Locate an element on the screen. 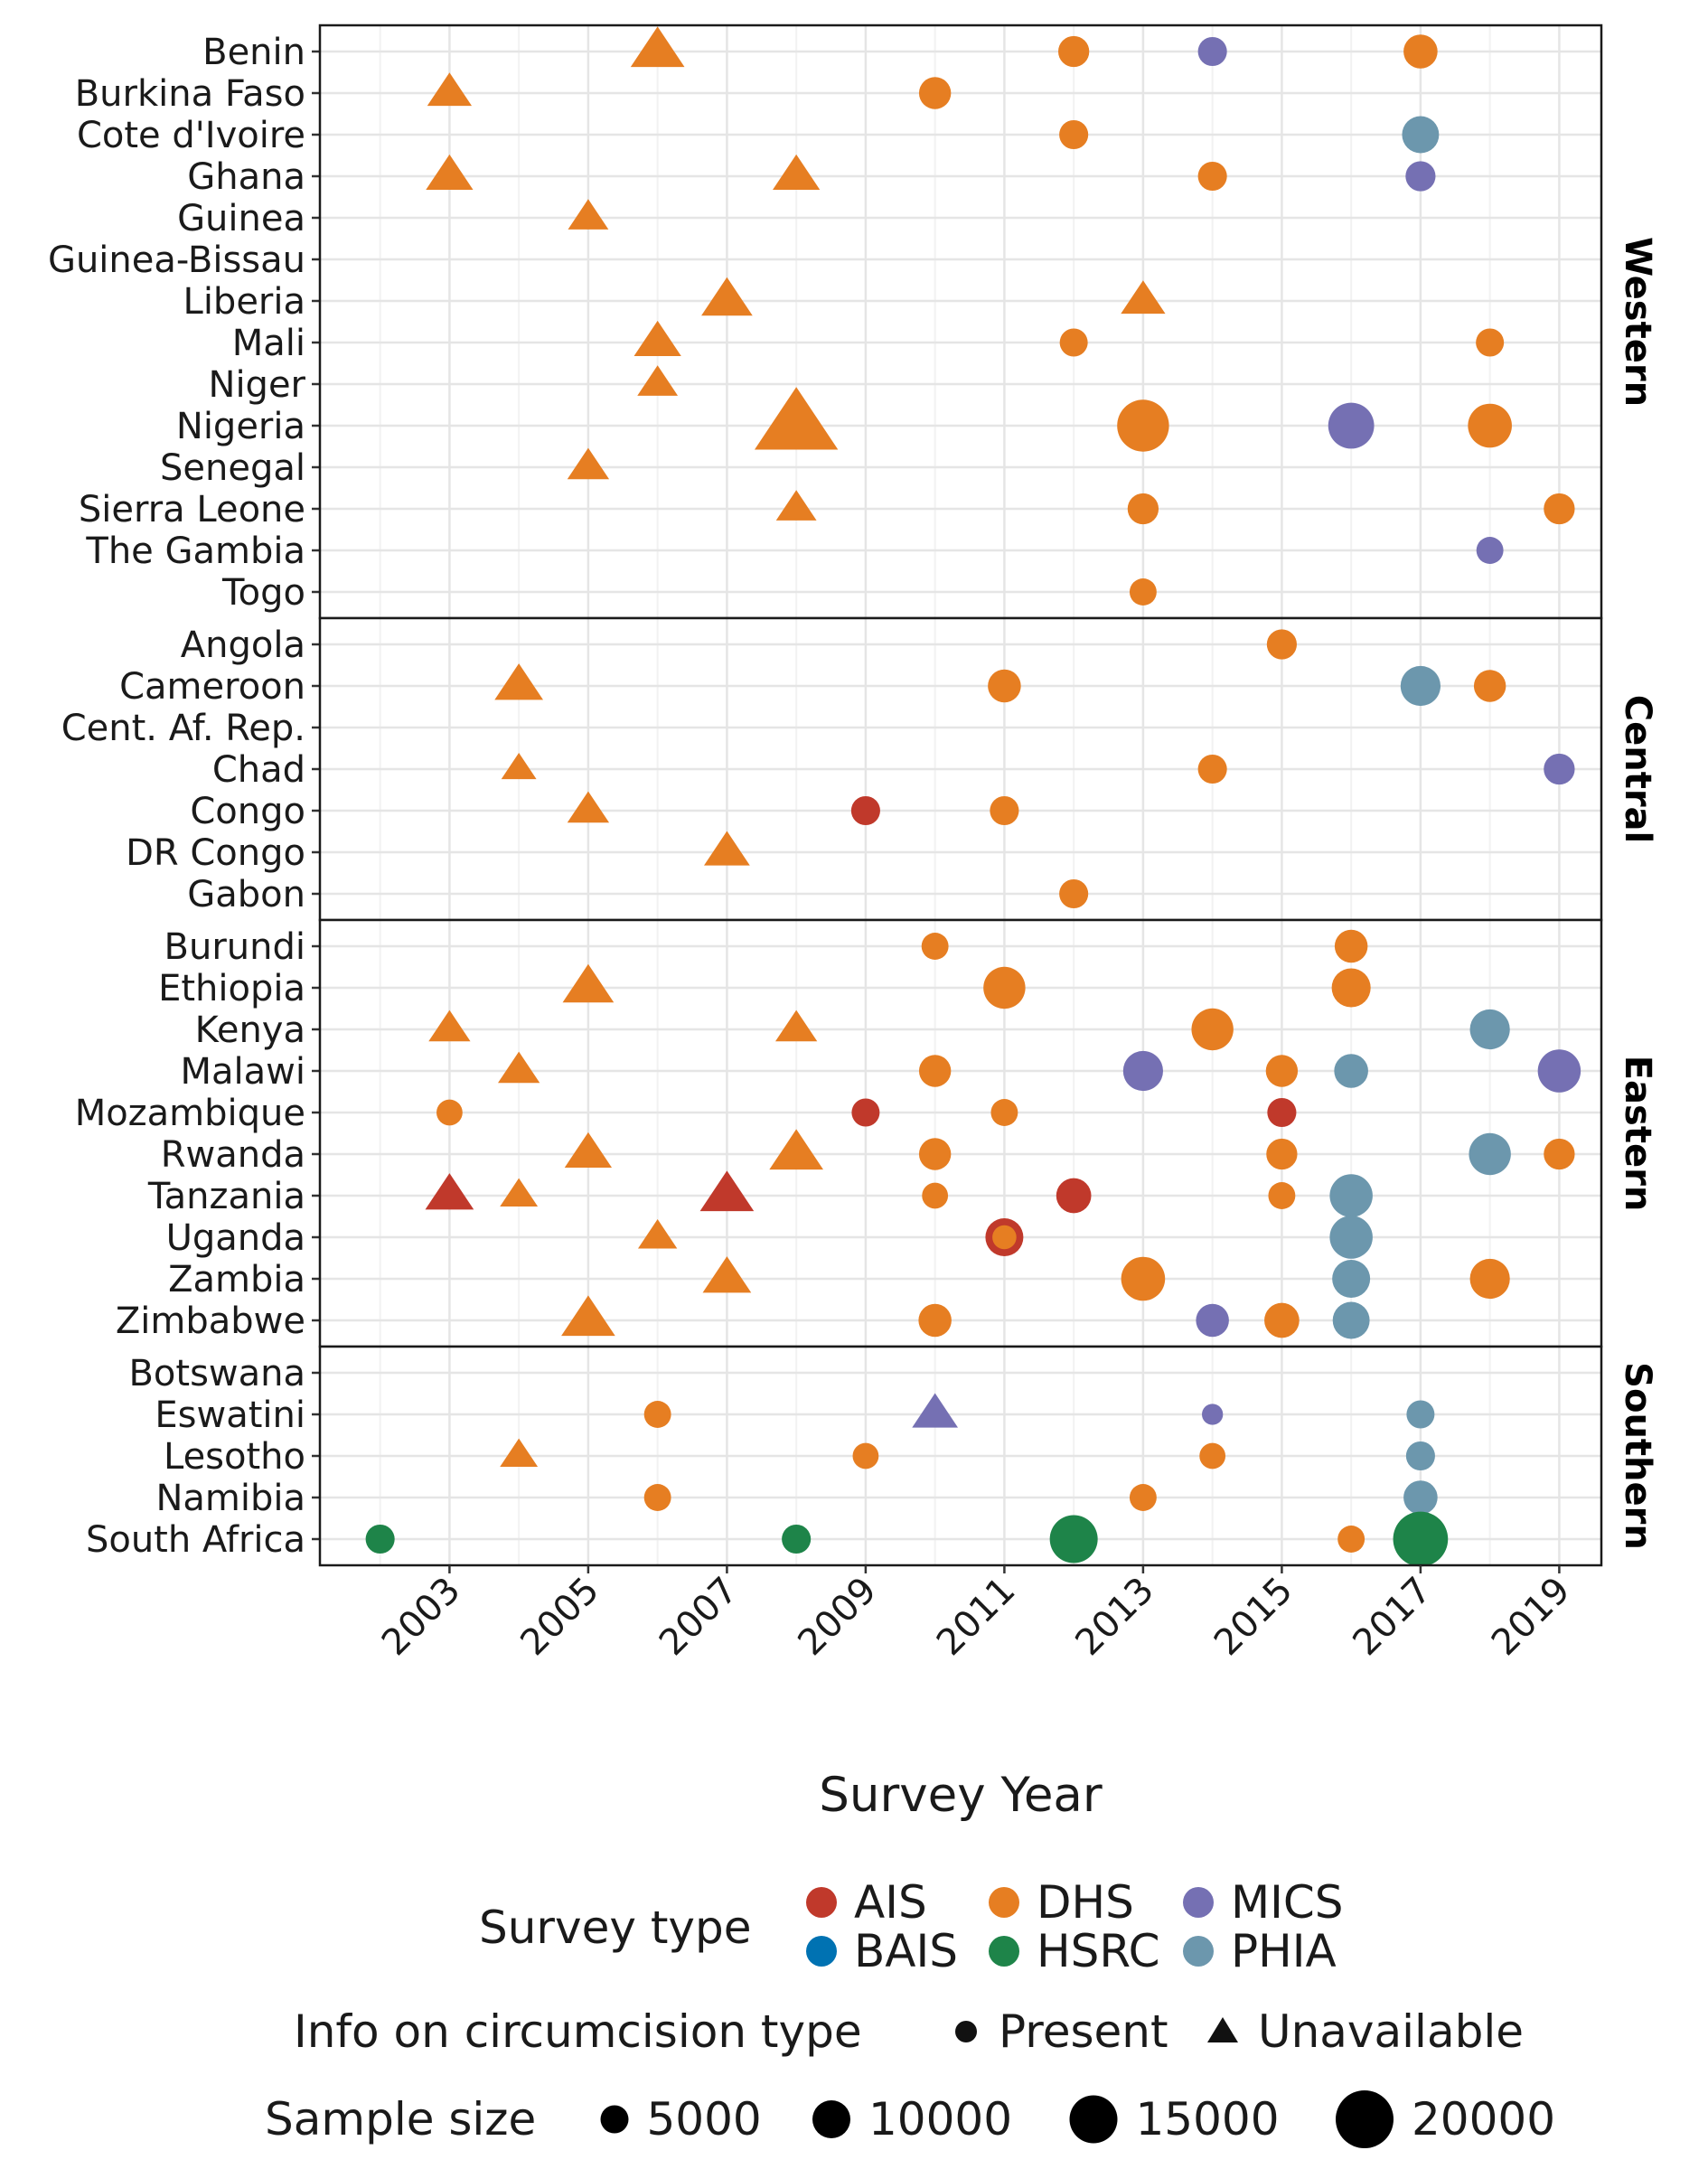 This screenshot has height=2169, width=1708. point-namibia-2013-dhs is located at coordinates (1143, 1498).